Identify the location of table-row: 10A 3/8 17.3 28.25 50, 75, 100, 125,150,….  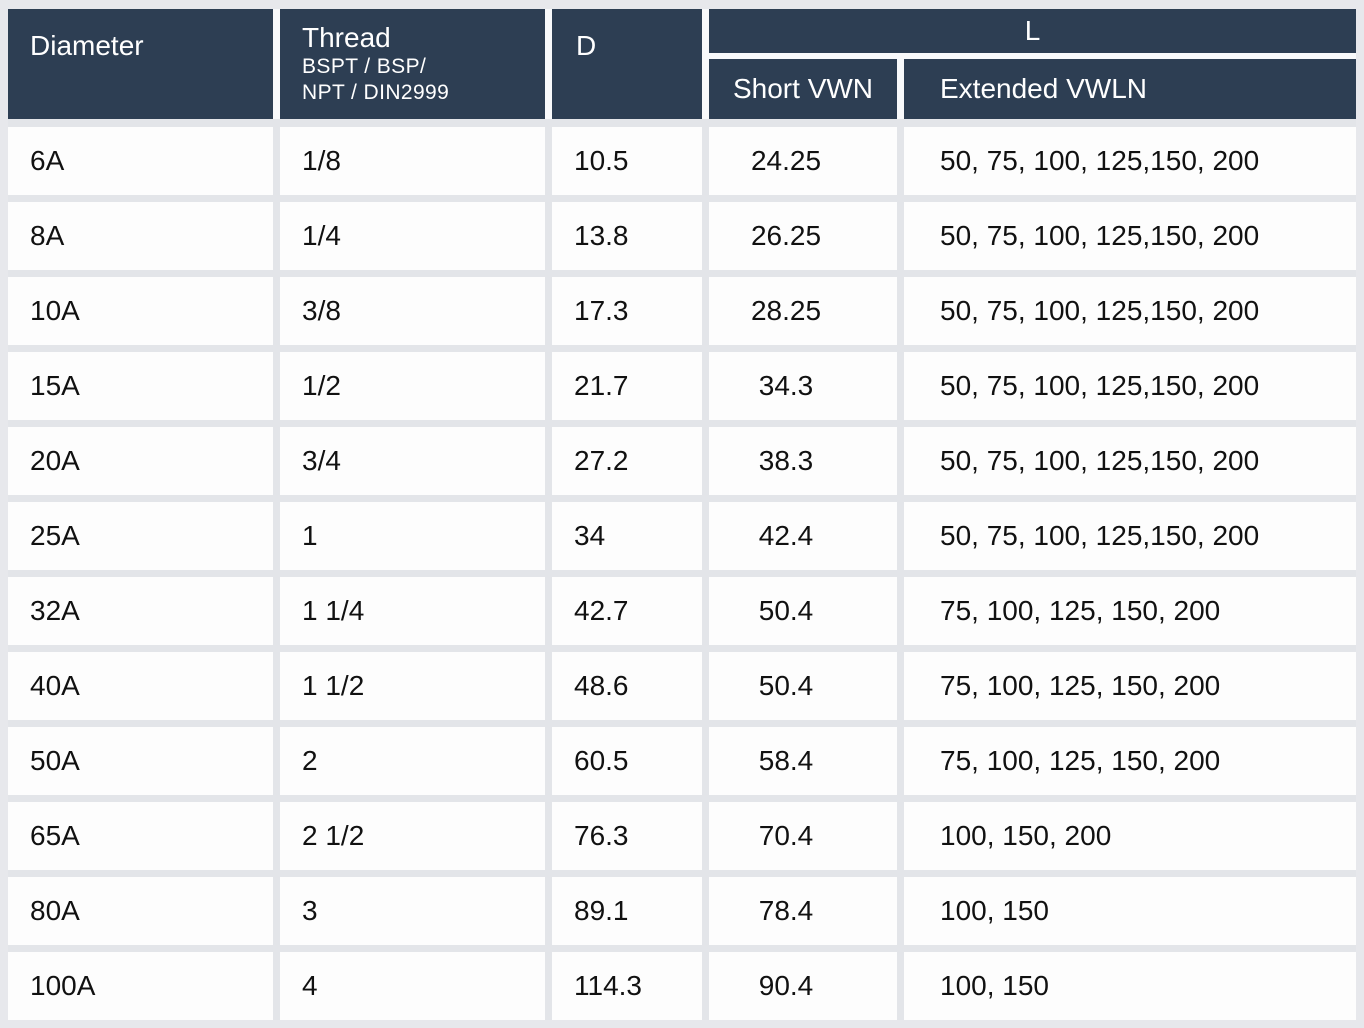
(682, 311).